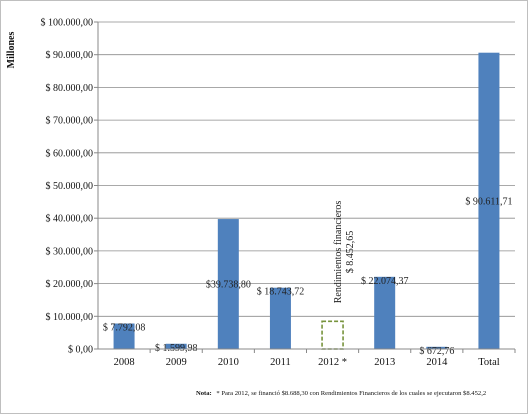 The height and width of the screenshot is (414, 528). I want to click on footnote-prefix: Nota:, so click(204, 393).